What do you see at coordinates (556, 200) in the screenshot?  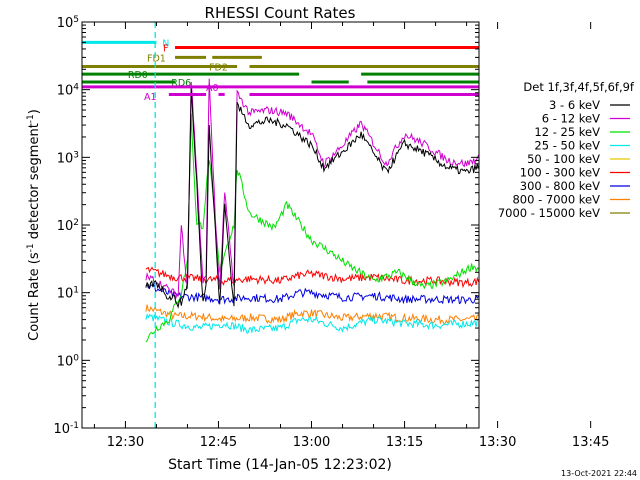 I see `legend-label: 800 - 7000 keV` at bounding box center [556, 200].